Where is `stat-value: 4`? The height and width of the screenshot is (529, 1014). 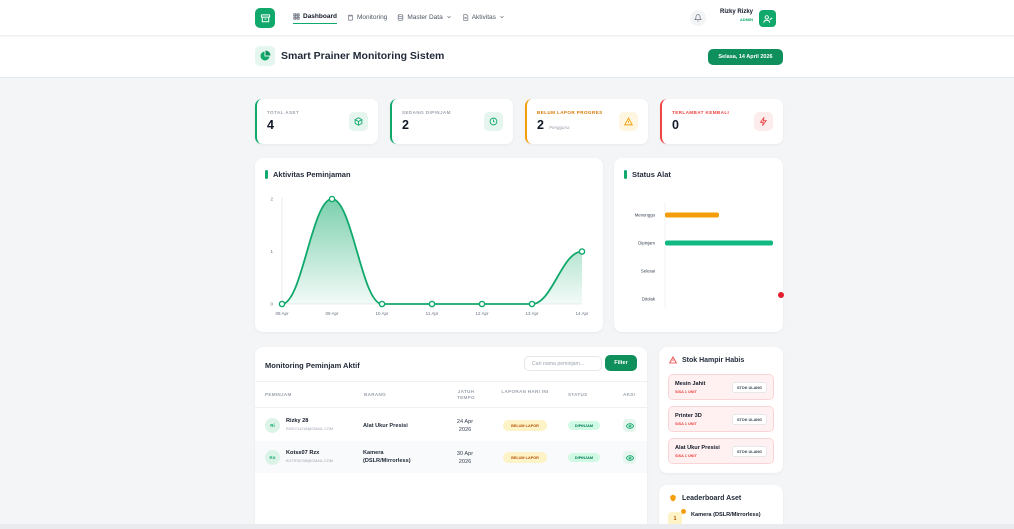 stat-value: 4 is located at coordinates (270, 125).